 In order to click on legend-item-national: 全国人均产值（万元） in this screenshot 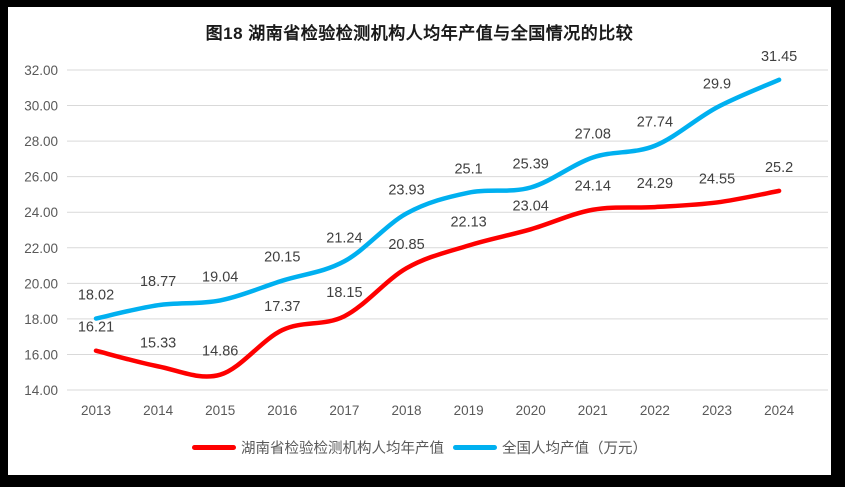, I will do `click(550, 447)`.